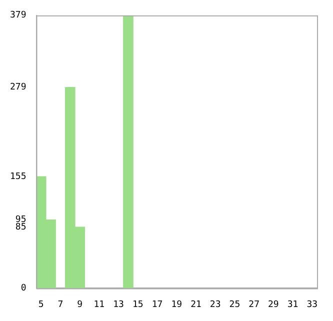 The height and width of the screenshot is (321, 333). What do you see at coordinates (41, 305) in the screenshot?
I see `x-tick-label: 5` at bounding box center [41, 305].